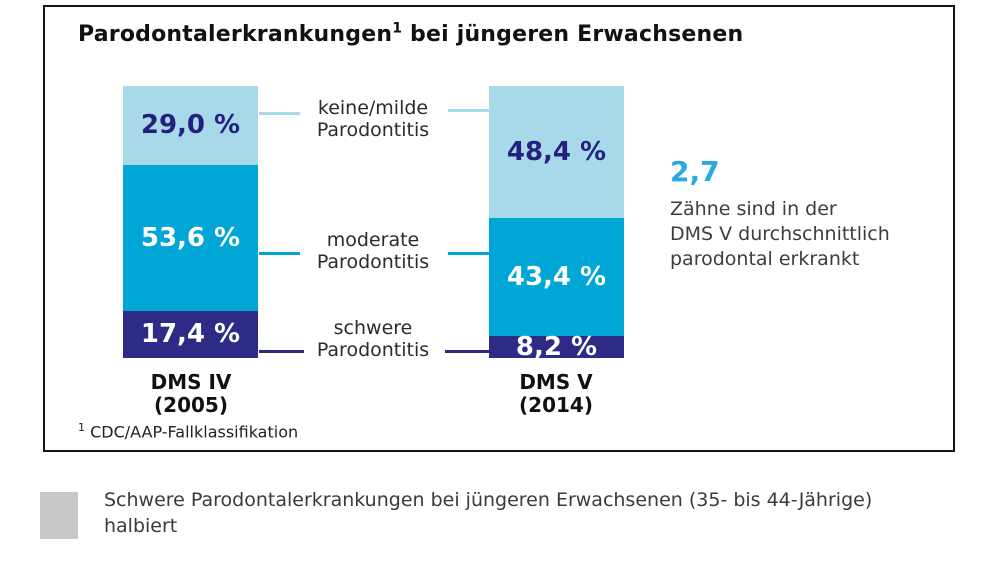 The image size is (1000, 562). What do you see at coordinates (467, 351) in the screenshot?
I see `connector-line-schwere-right` at bounding box center [467, 351].